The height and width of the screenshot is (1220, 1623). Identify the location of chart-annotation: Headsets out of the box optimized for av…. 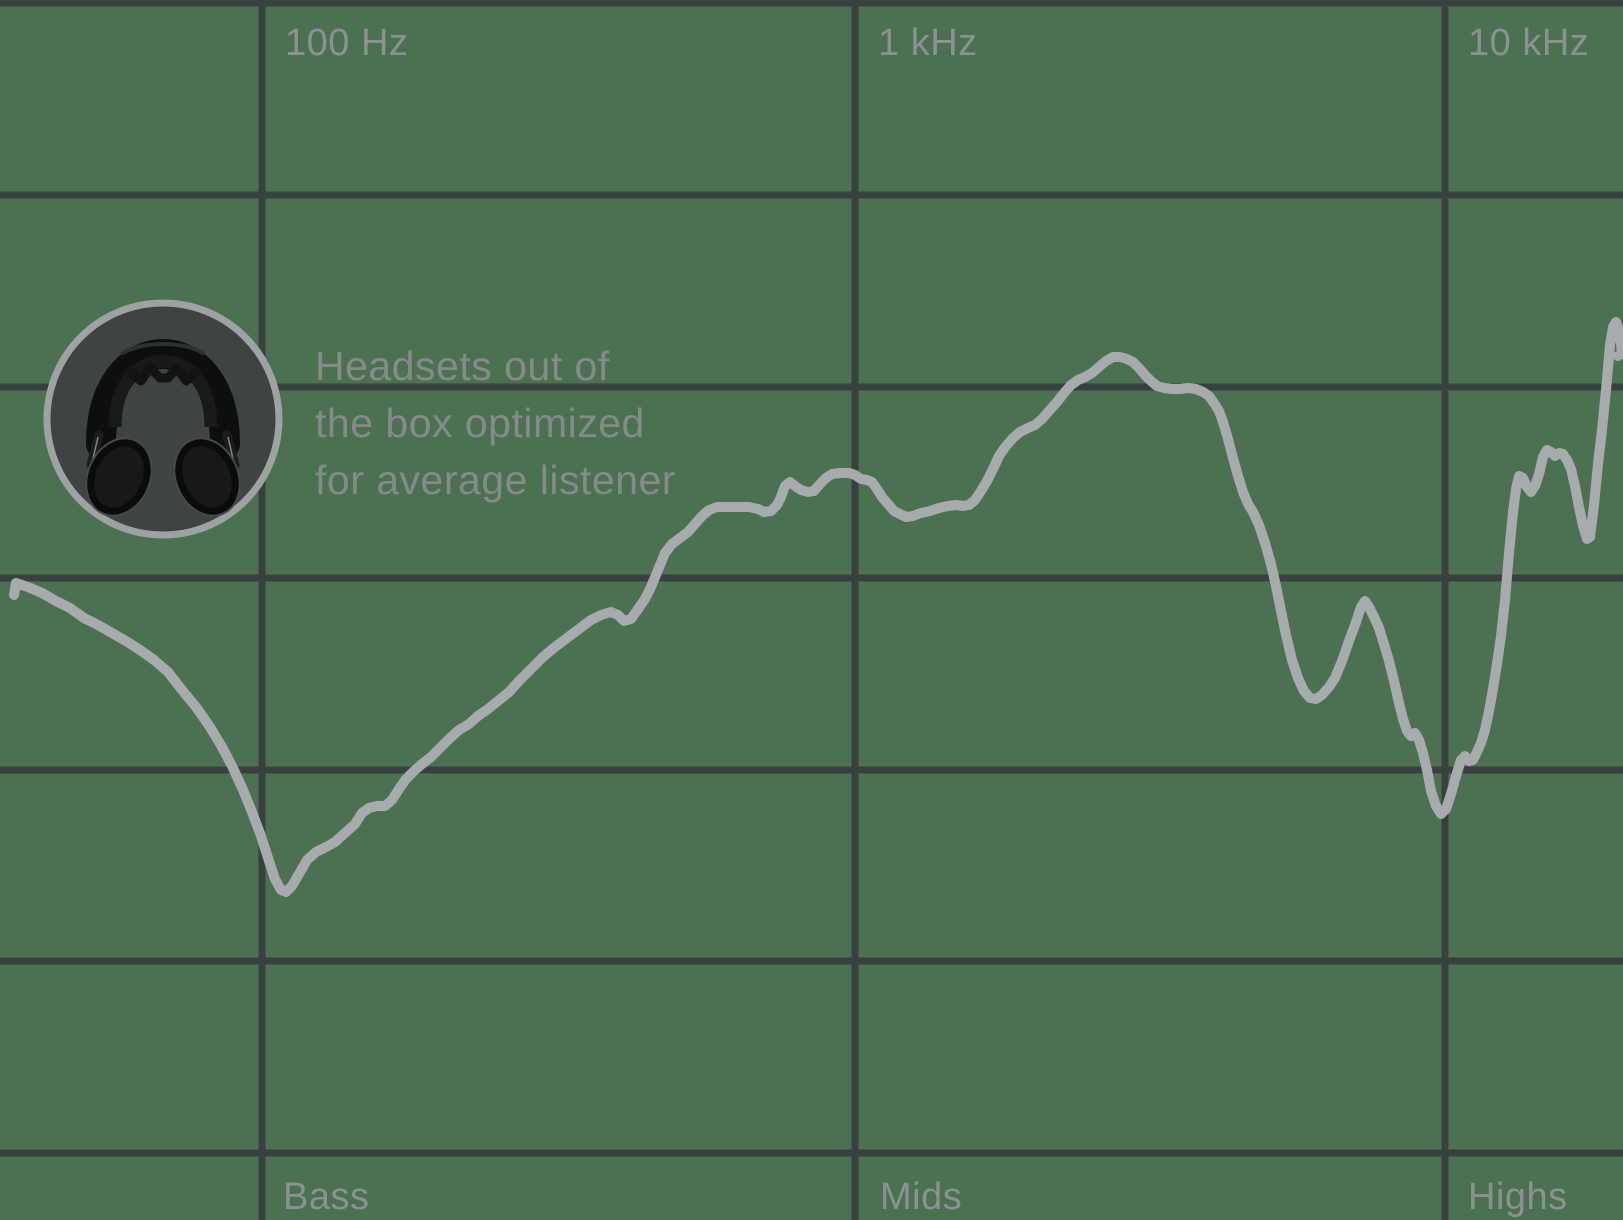
(495, 423).